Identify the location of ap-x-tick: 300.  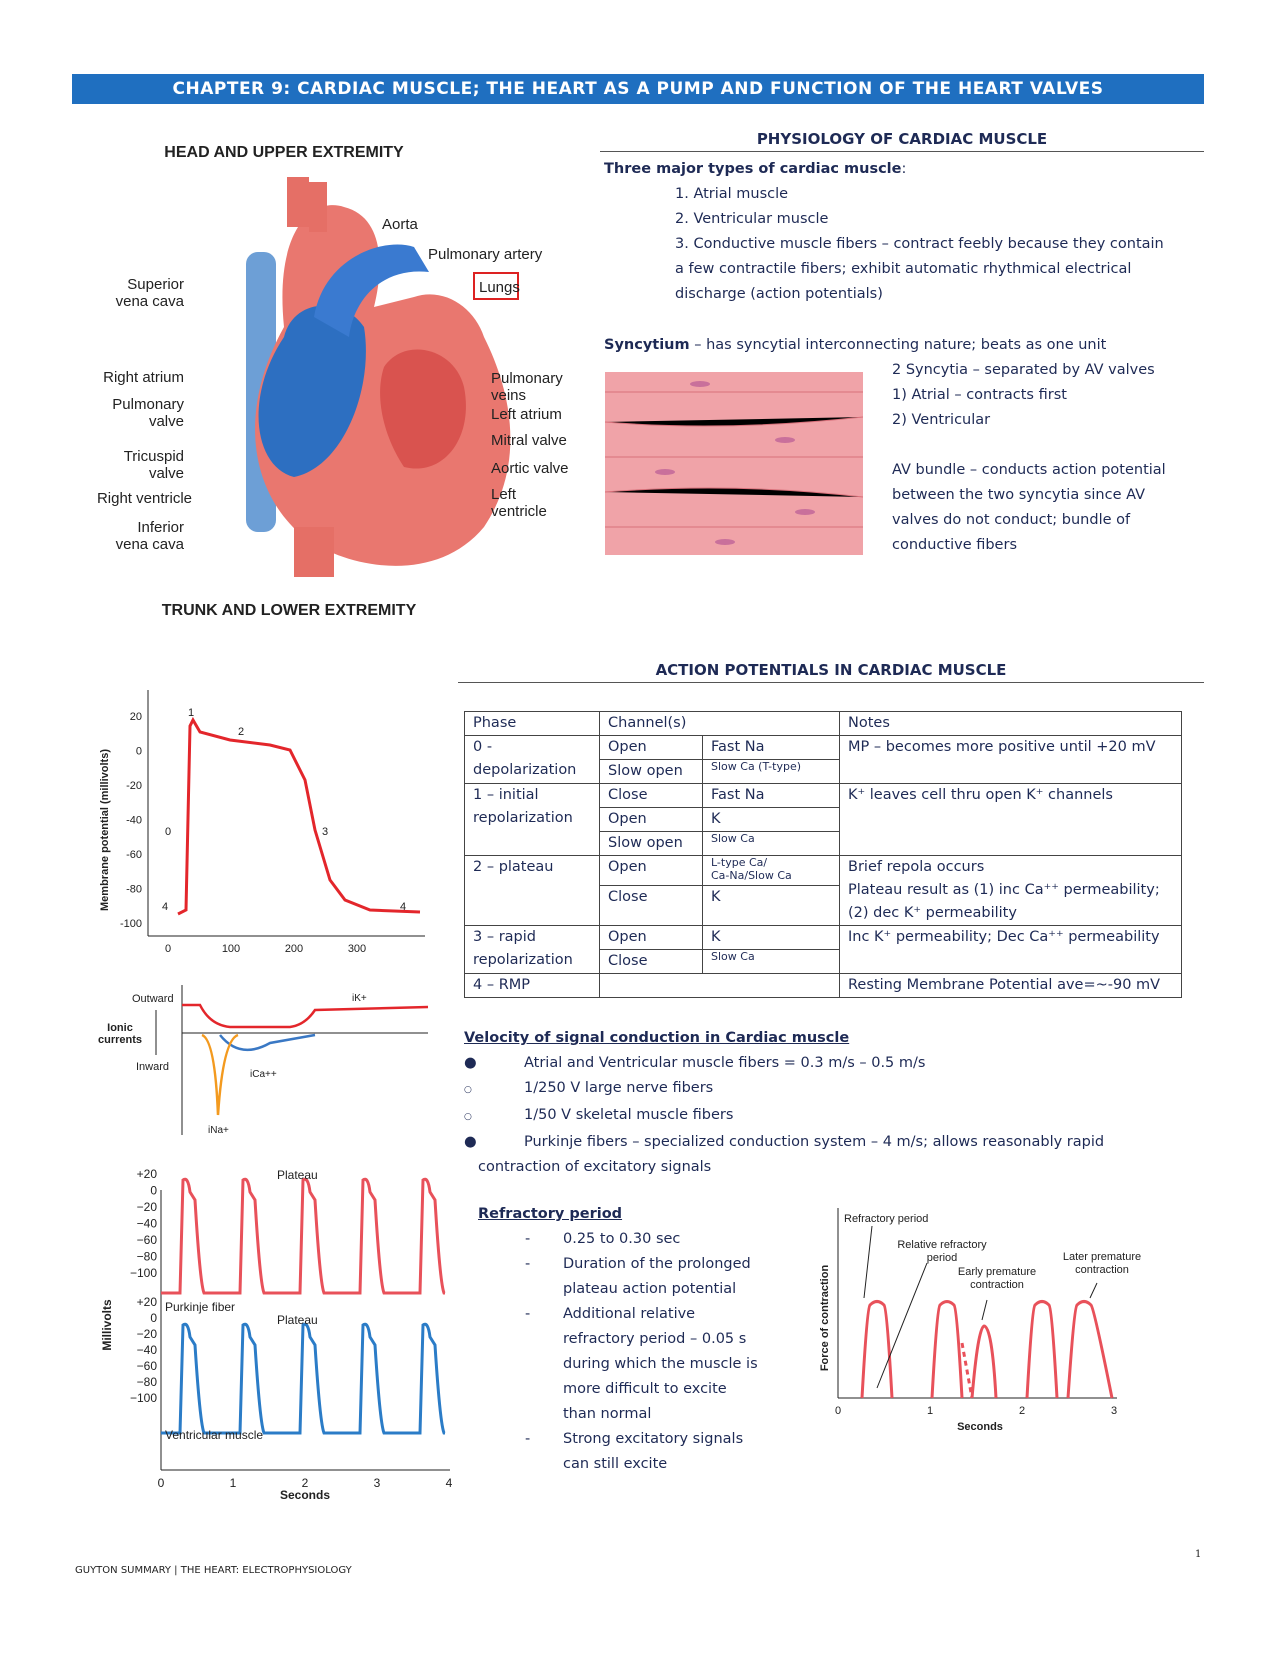
(357, 949).